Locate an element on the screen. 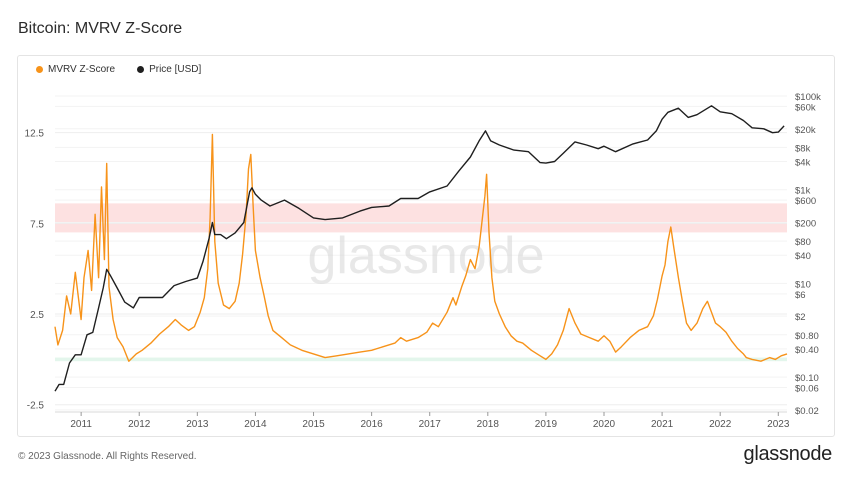 This screenshot has height=478, width=850. right-tick-label: $0.06 is located at coordinates (807, 389).